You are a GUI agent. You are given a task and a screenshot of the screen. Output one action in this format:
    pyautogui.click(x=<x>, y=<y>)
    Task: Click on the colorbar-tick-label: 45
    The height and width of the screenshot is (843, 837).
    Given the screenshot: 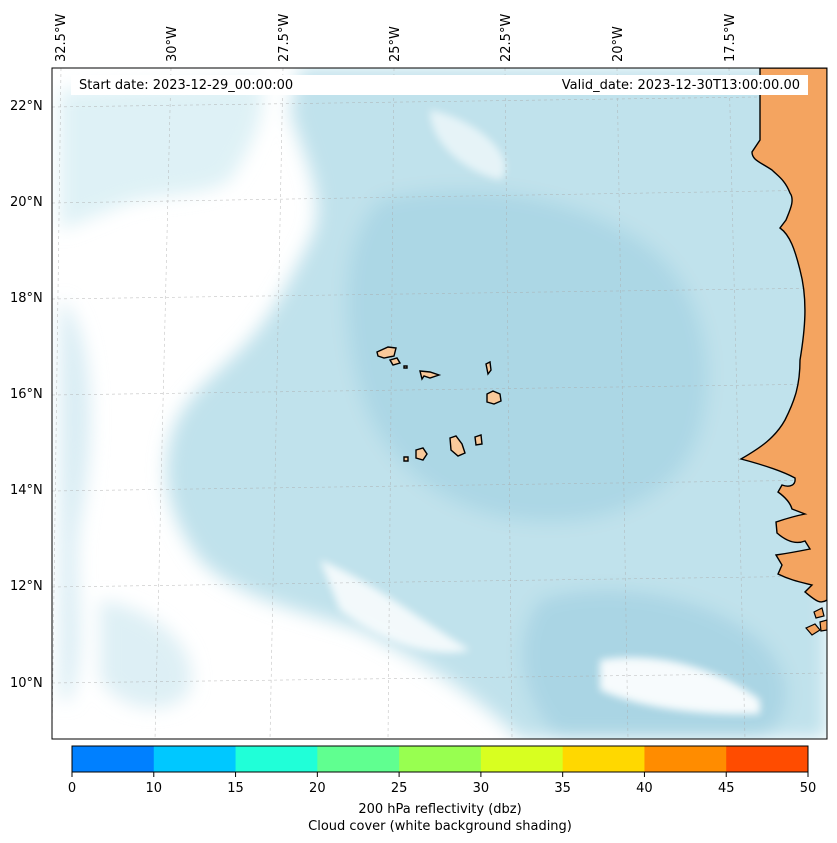 What is the action you would take?
    pyautogui.click(x=726, y=788)
    